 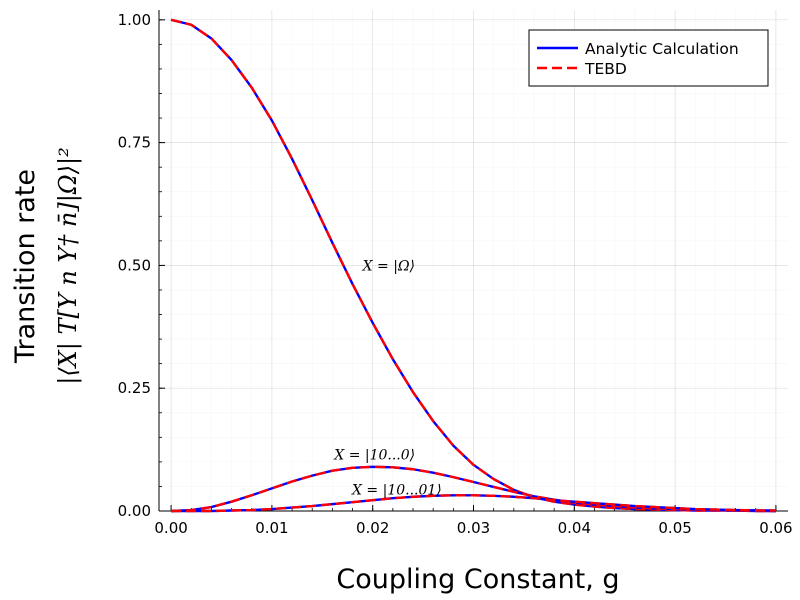 What do you see at coordinates (25, 266) in the screenshot?
I see `y-axis-title-line1: Transition rate` at bounding box center [25, 266].